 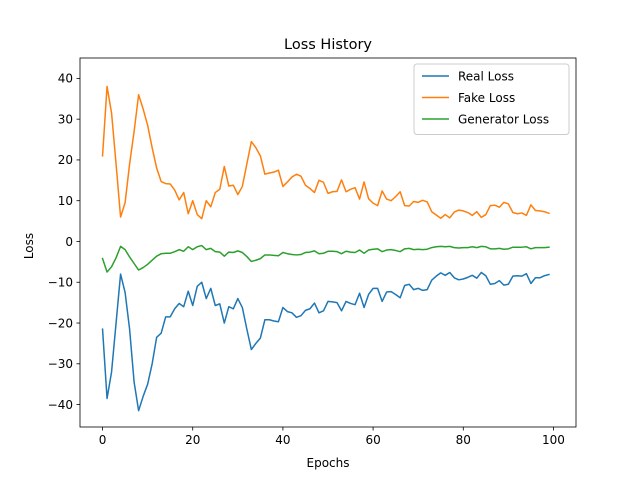 I want to click on x-tick-label-4: 80, so click(x=463, y=440).